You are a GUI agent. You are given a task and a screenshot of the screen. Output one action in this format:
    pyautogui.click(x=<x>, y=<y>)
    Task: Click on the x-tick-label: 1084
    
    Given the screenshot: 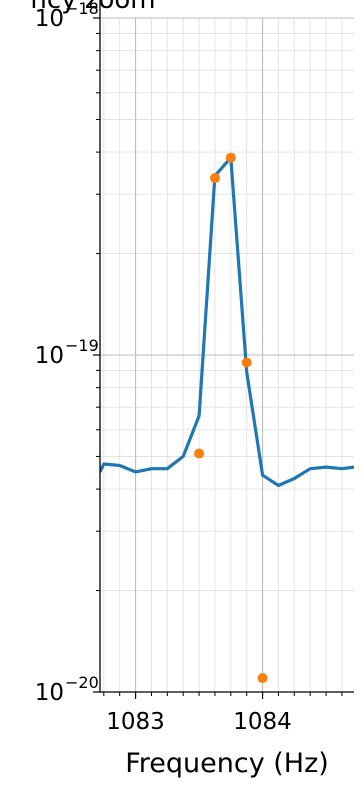 What is the action you would take?
    pyautogui.click(x=262, y=722)
    